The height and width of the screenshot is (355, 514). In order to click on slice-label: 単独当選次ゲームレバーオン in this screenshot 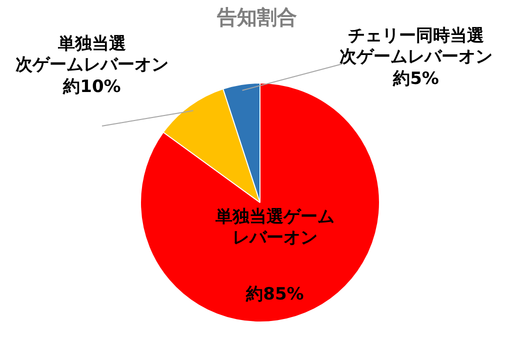, I will do `click(92, 55)`.